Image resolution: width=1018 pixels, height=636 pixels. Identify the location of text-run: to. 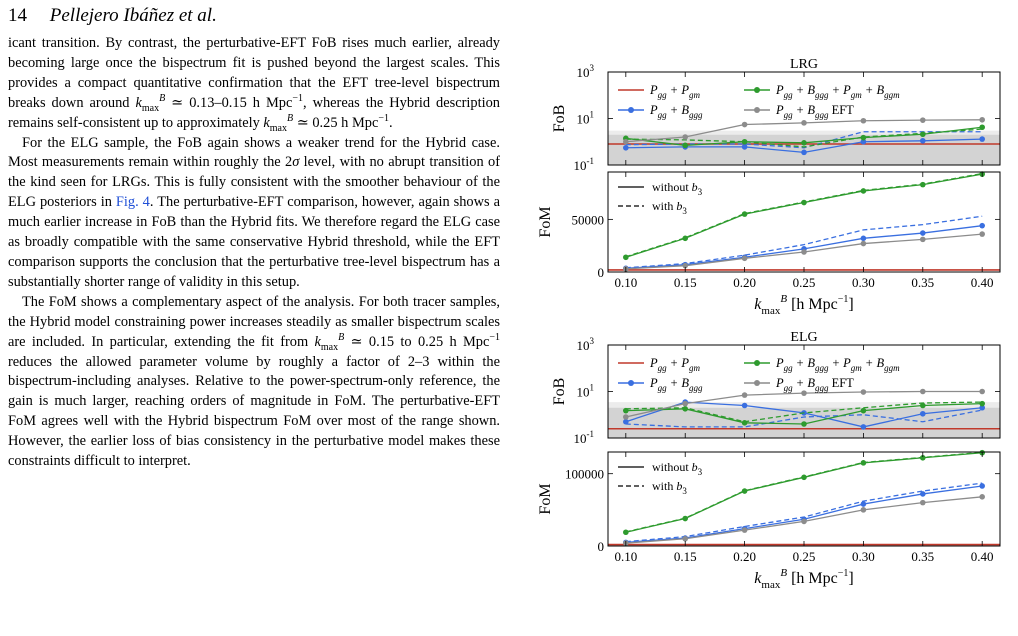
(406, 341).